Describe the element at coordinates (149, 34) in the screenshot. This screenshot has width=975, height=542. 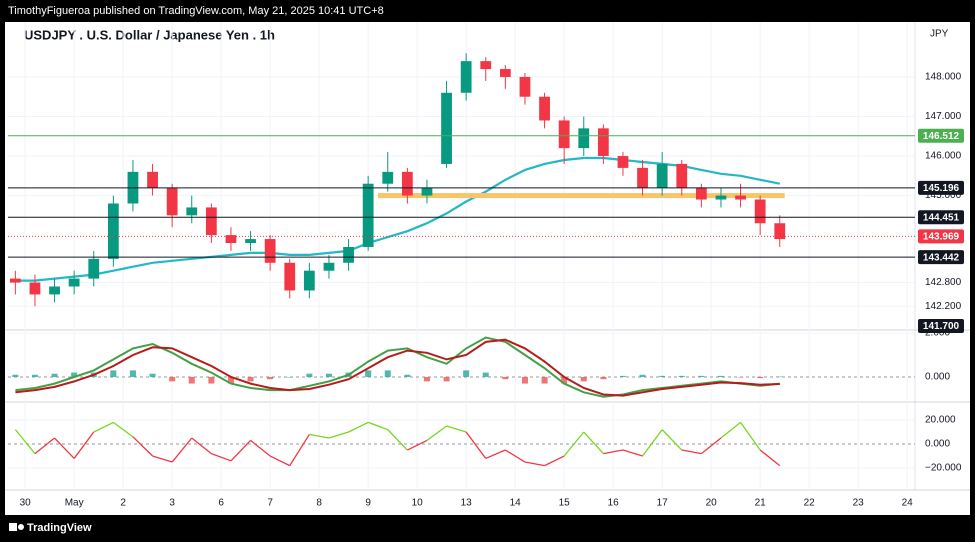
I see `symbol-title: USDJPY . U.S. Dollar / Japanese Yen . 1h` at that location.